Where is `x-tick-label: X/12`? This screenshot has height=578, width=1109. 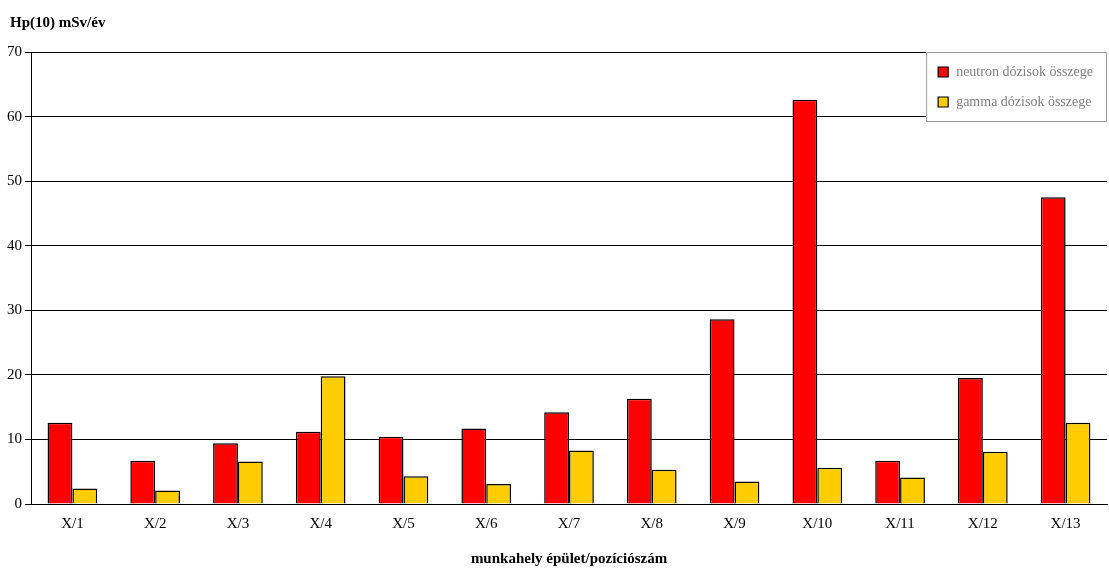
x-tick-label: X/12 is located at coordinates (982, 522).